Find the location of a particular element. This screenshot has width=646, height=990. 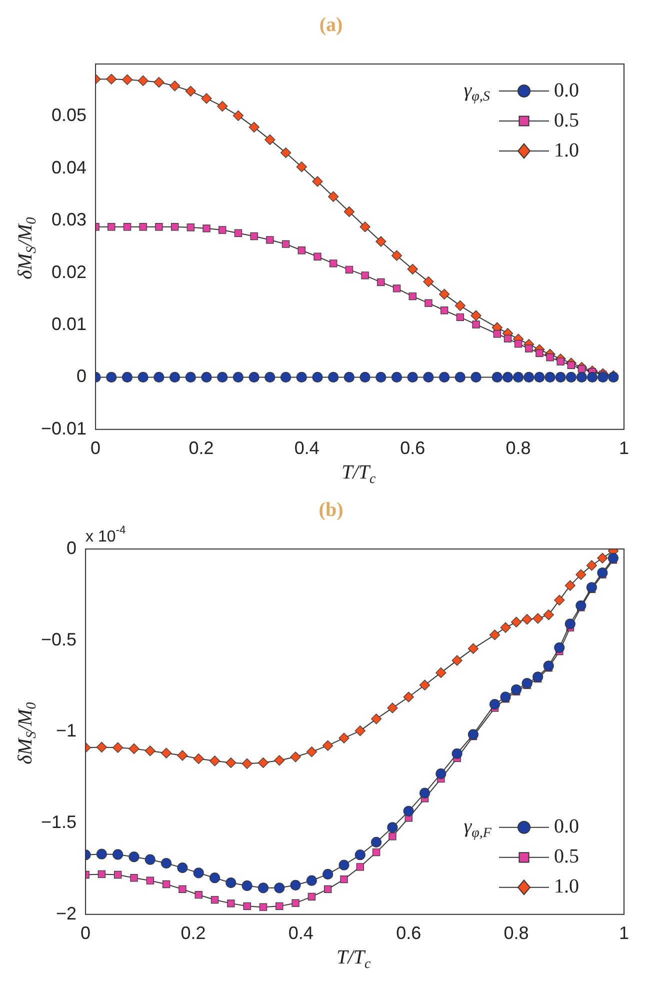

x-tick-label: 0.6 is located at coordinates (409, 933).